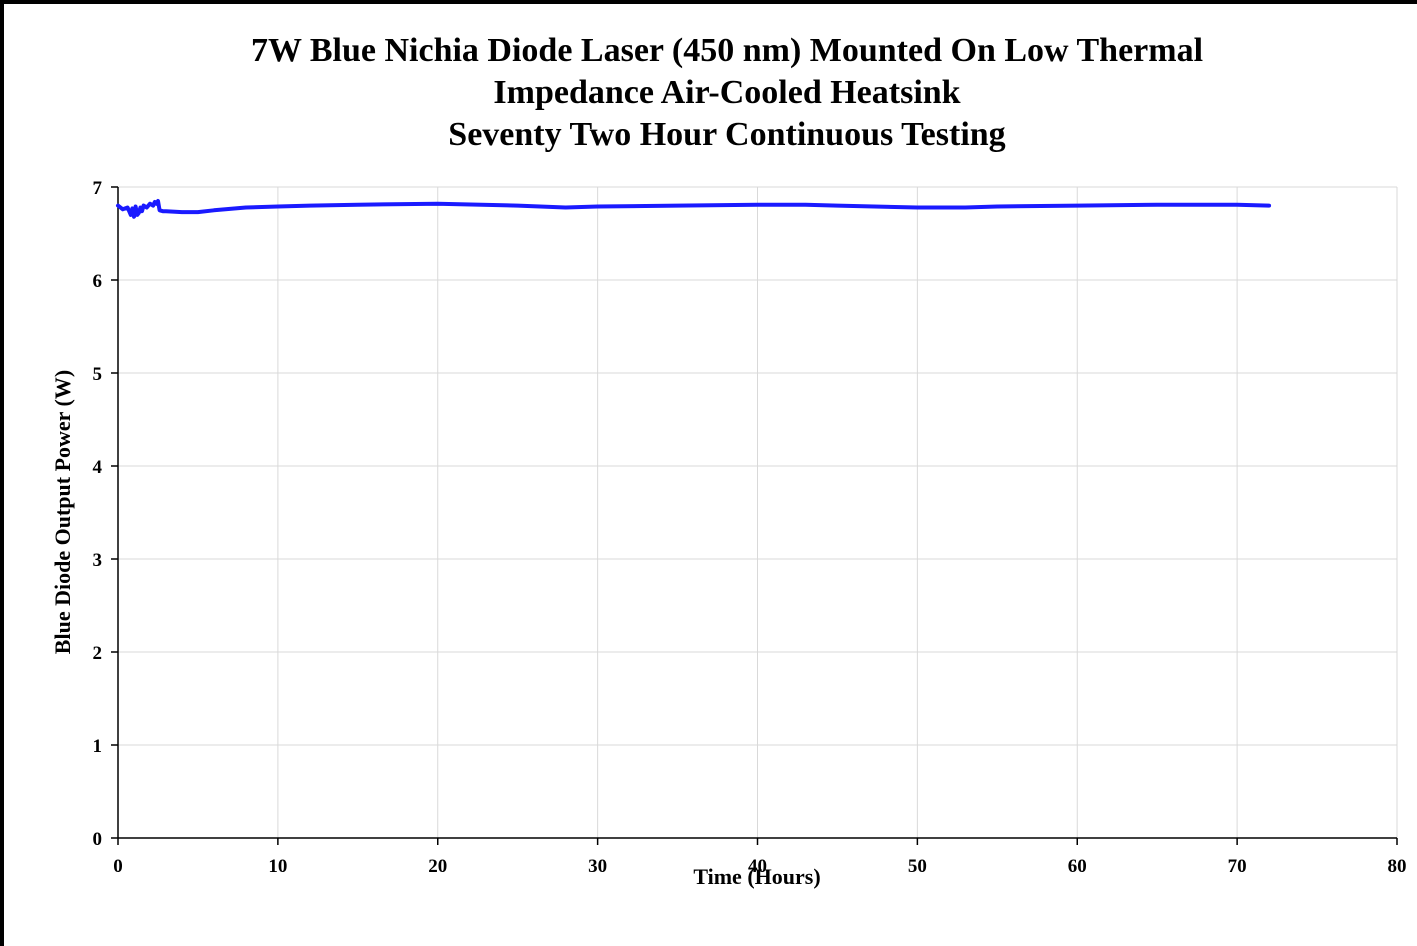 The image size is (1417, 946). I want to click on series-layer, so click(694, 209).